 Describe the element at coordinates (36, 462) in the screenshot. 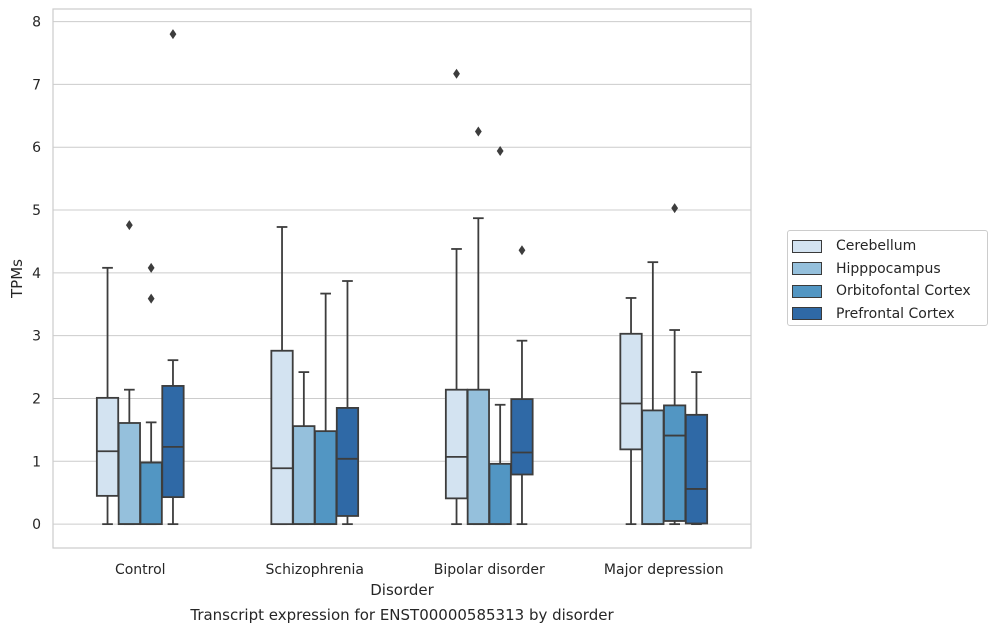

I see `y-tick-label-1: 1` at that location.